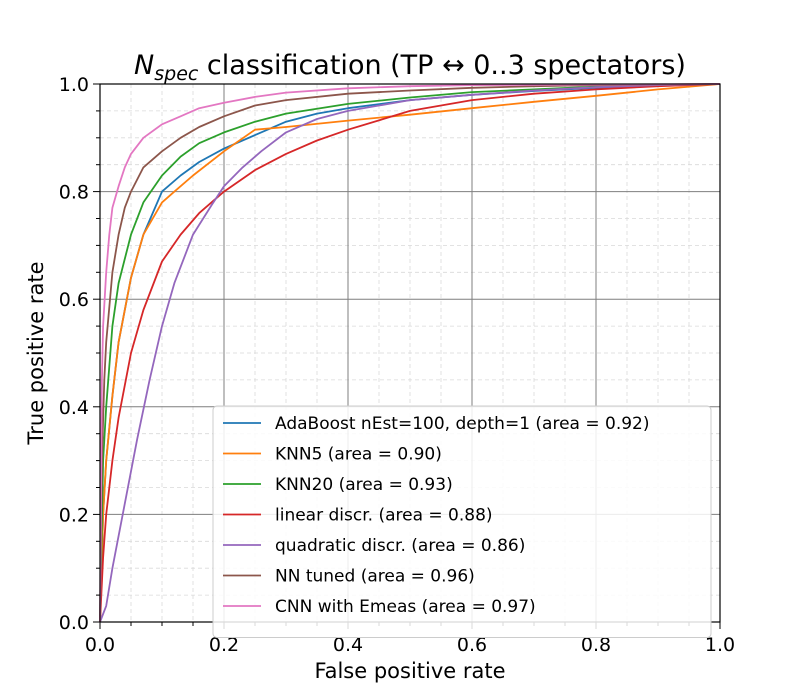 This screenshot has width=800, height=700. What do you see at coordinates (409, 671) in the screenshot?
I see `x-axis-label: False positive rate` at bounding box center [409, 671].